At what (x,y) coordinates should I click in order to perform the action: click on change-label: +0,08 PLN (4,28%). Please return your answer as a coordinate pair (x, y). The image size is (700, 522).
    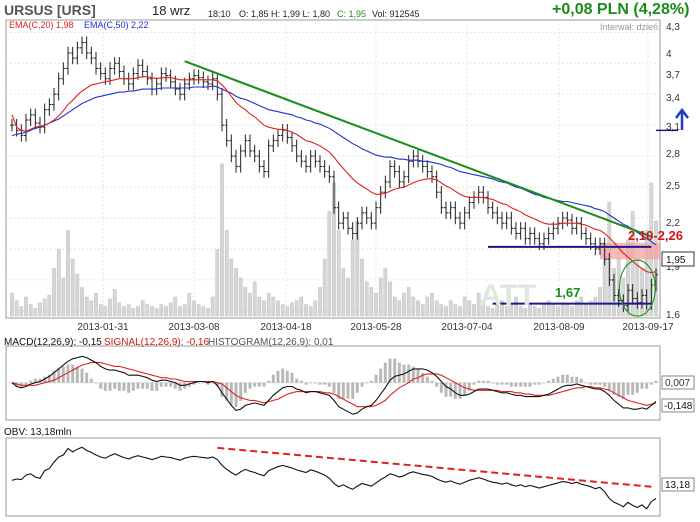
    Looking at the image, I should click on (621, 9).